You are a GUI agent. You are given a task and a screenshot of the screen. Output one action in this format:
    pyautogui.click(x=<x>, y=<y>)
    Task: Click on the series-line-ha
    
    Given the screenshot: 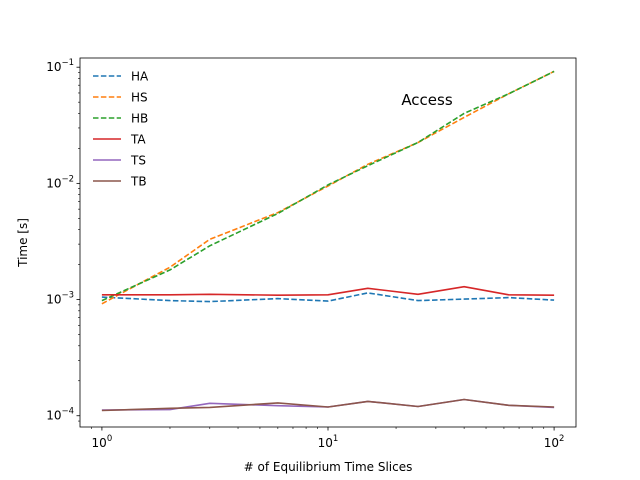 What is the action you would take?
    pyautogui.click(x=328, y=297)
    